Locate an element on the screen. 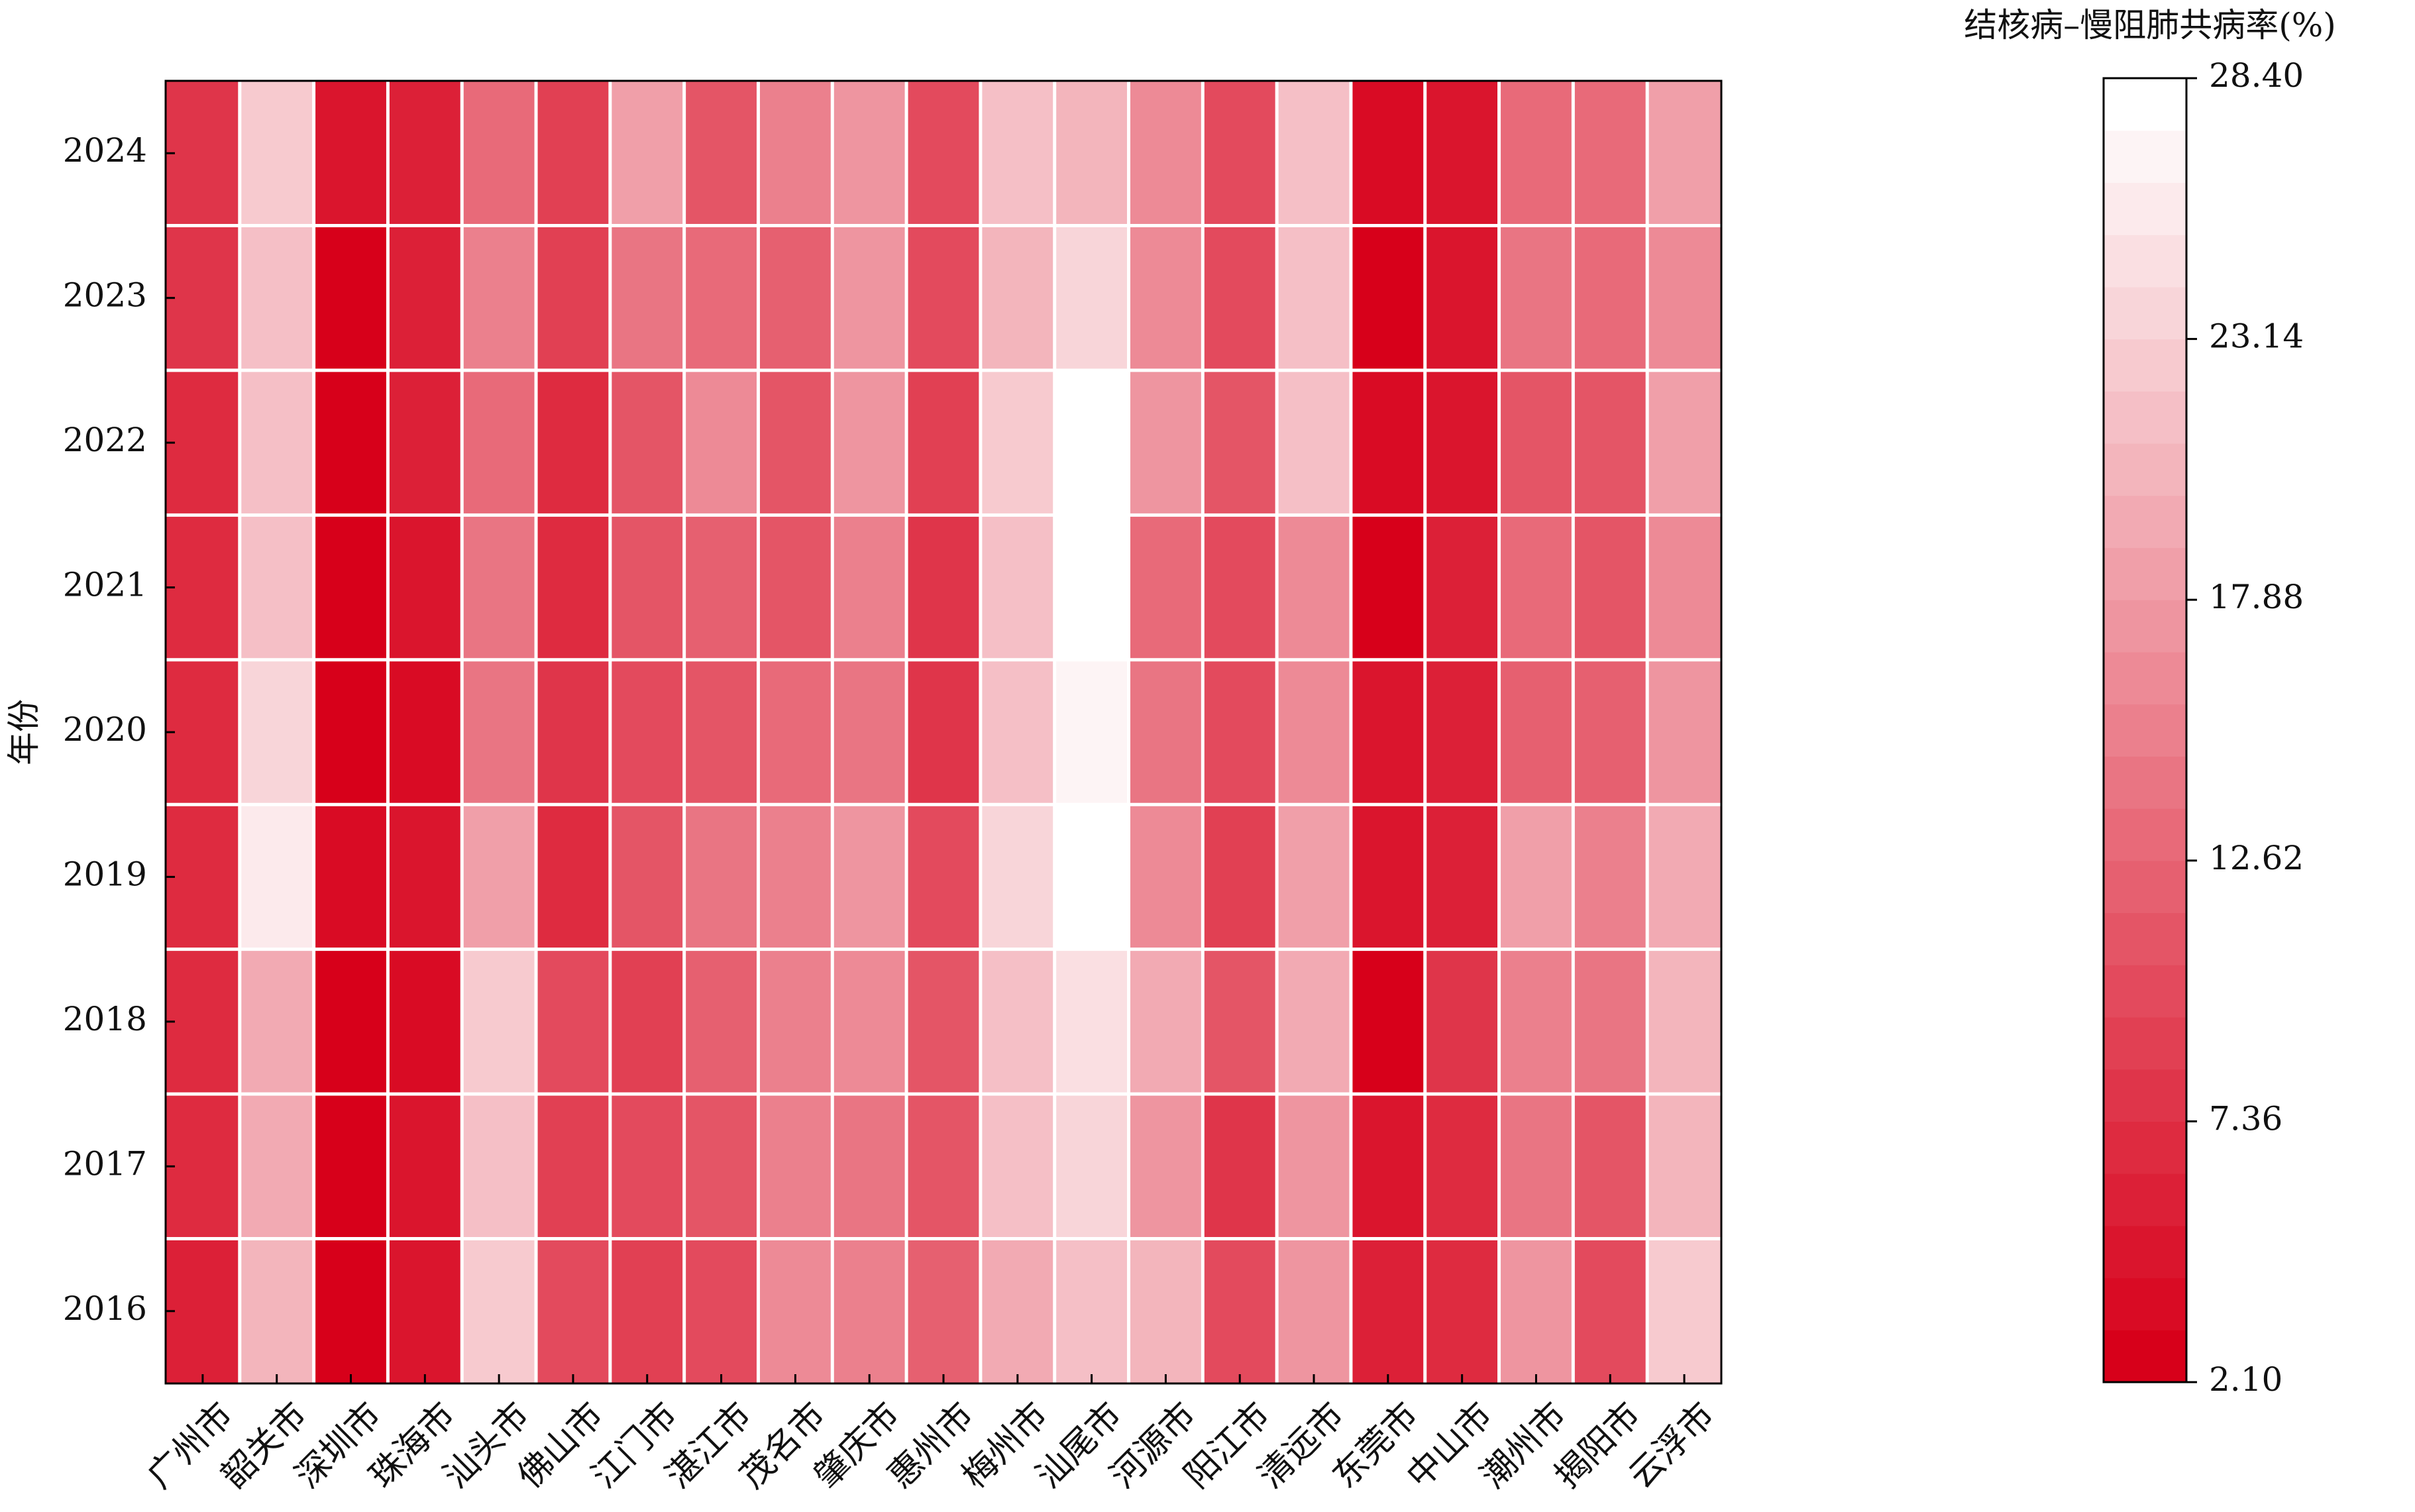 The width and height of the screenshot is (2415, 1512). y-axis-label: 年份 is located at coordinates (24, 732).